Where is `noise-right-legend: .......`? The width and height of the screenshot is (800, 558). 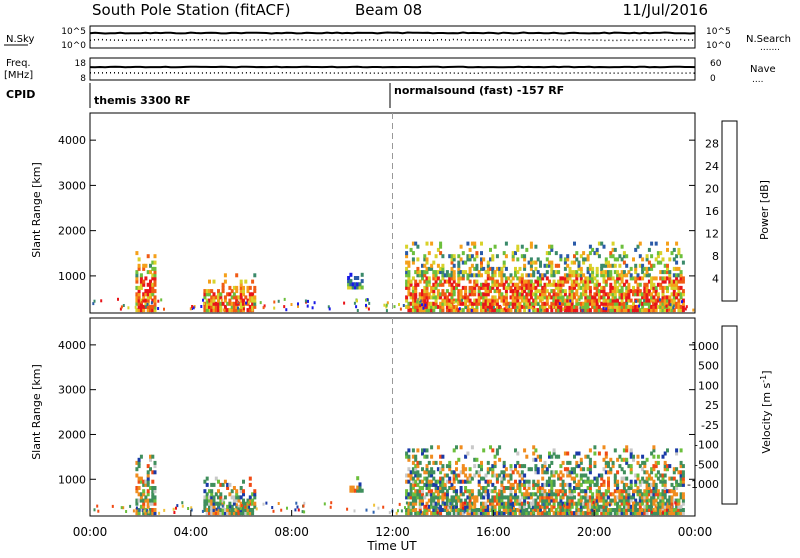 noise-right-legend: ....... is located at coordinates (770, 48).